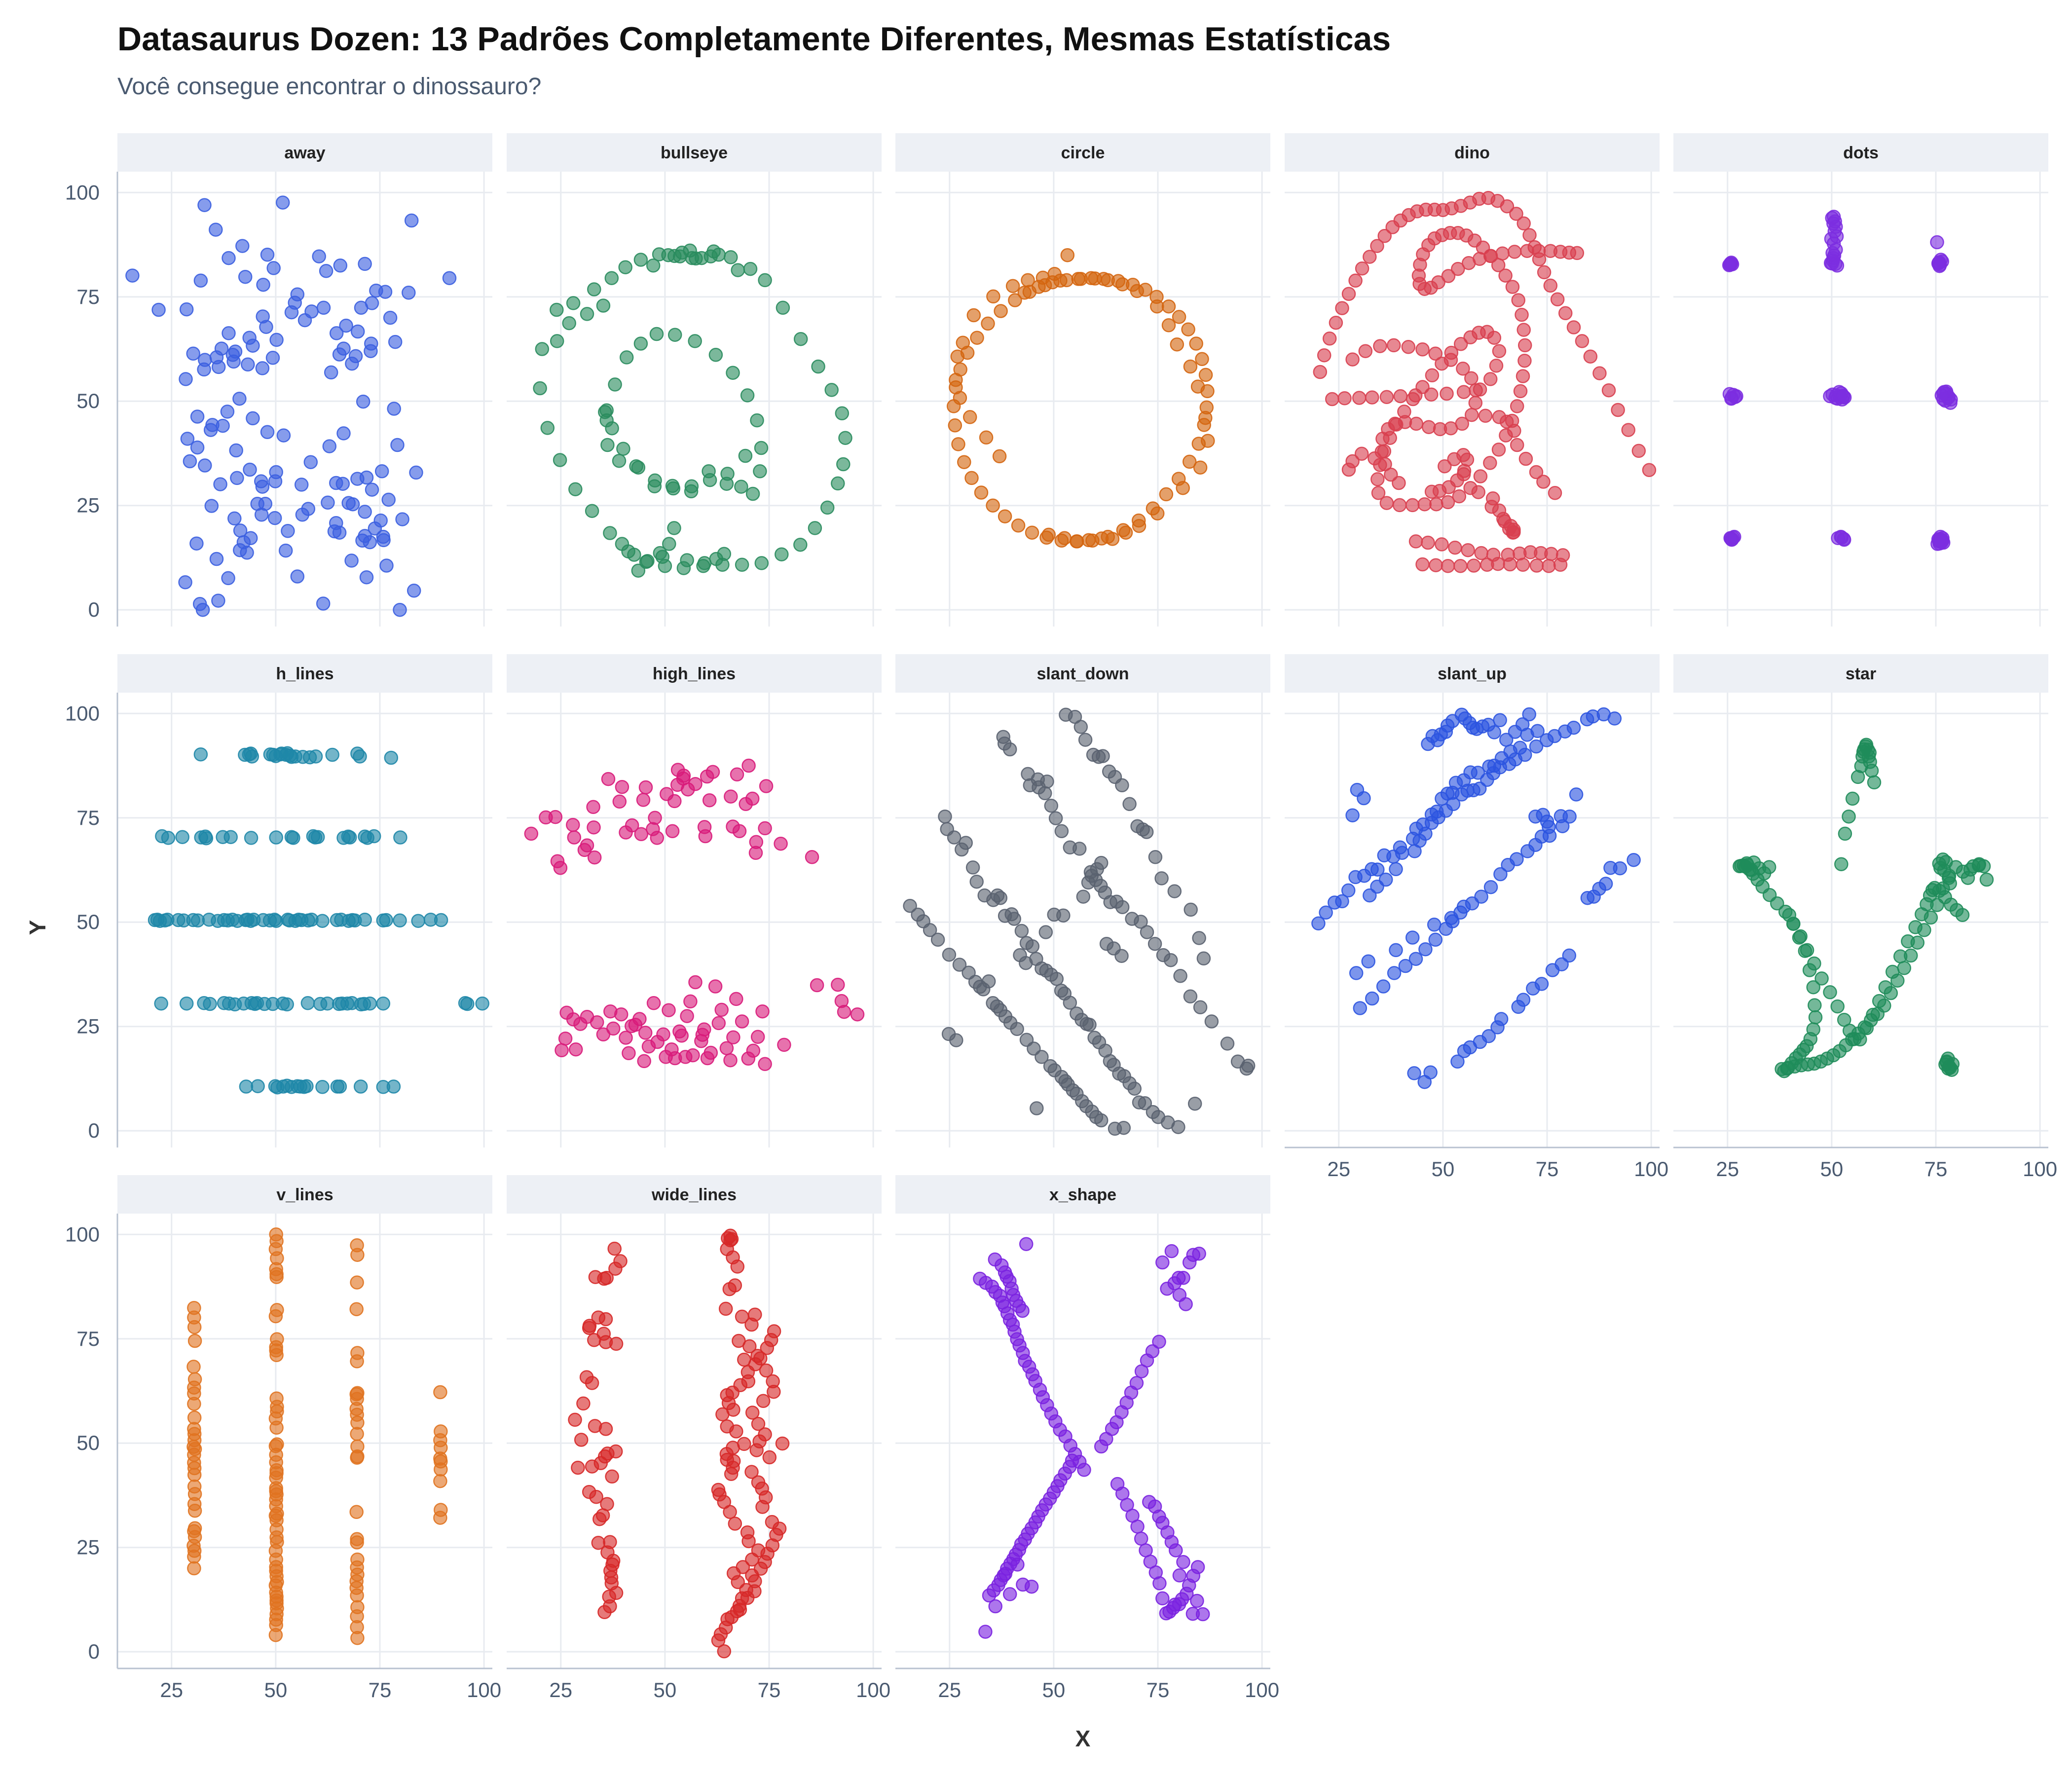 This screenshot has width=2072, height=1776. I want to click on facet-strip-label: circle, so click(1083, 153).